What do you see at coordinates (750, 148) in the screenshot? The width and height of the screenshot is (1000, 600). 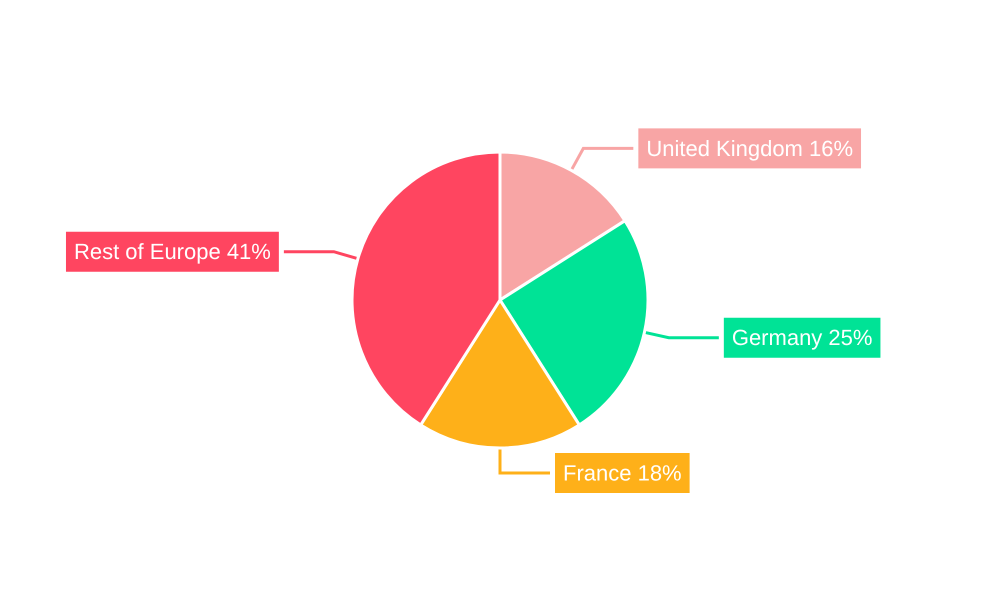 I see `slice-label: United Kingdom 16%` at bounding box center [750, 148].